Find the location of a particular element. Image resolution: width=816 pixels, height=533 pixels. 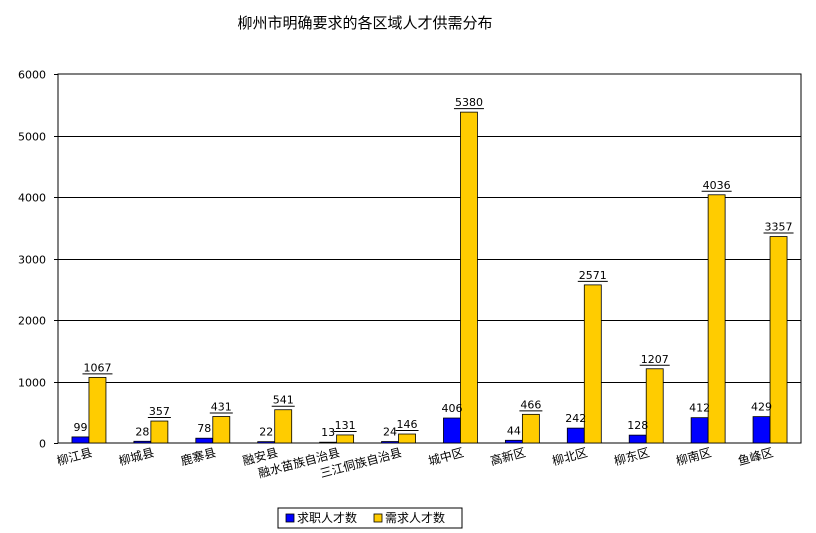

chart-title: 柳州市明确要求的各区域人才供需分布 is located at coordinates (364, 23).